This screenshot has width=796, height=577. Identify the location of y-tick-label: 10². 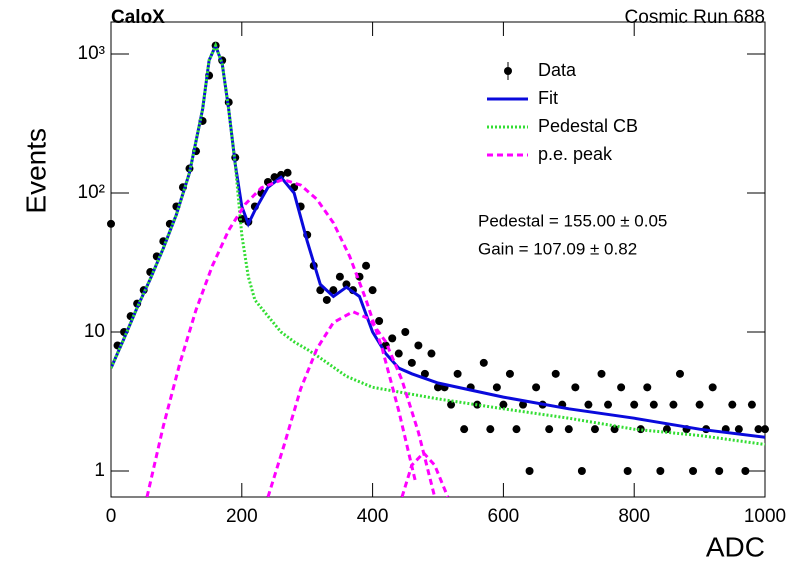
(91, 192).